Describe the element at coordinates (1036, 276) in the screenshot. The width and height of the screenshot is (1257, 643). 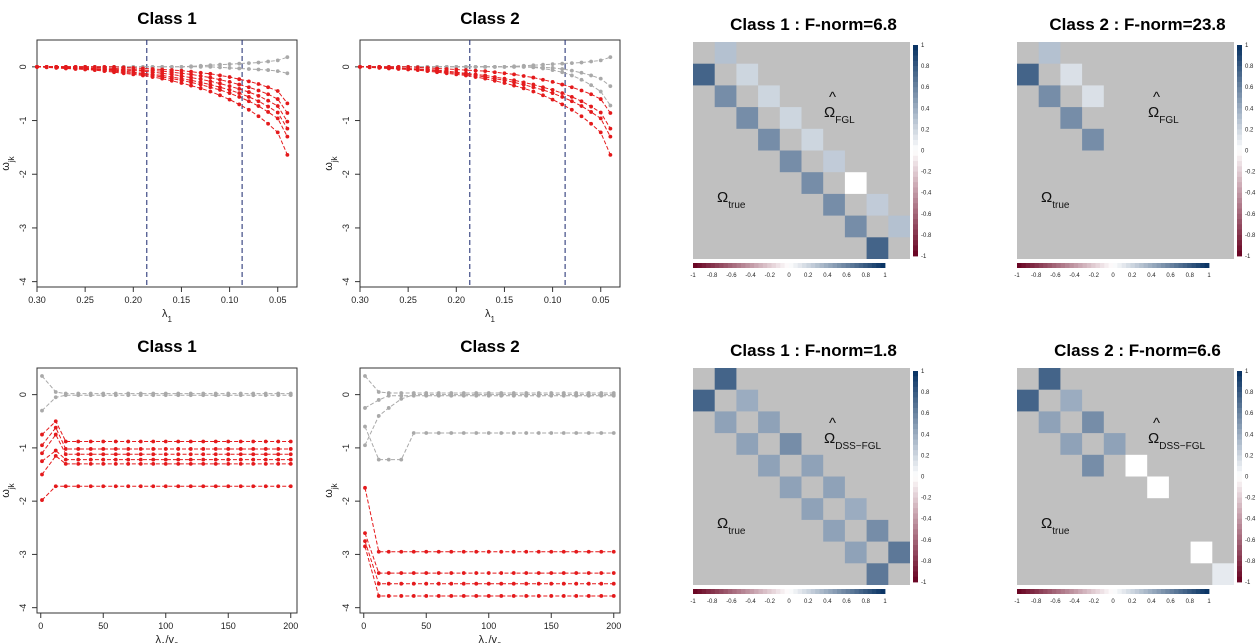
I see `colorbar-h-tick: -0.8` at that location.